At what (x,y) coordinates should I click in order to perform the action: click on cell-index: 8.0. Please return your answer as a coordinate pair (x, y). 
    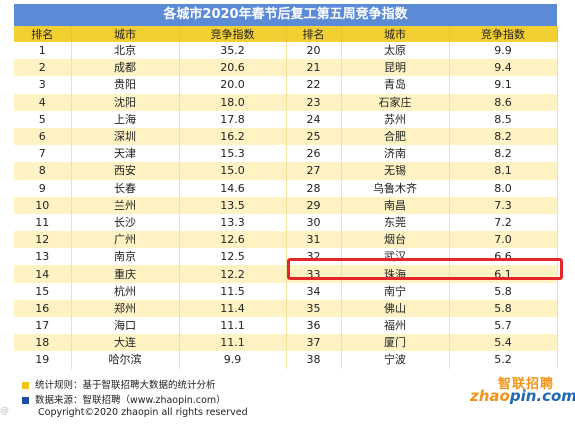
    Looking at the image, I should click on (503, 188).